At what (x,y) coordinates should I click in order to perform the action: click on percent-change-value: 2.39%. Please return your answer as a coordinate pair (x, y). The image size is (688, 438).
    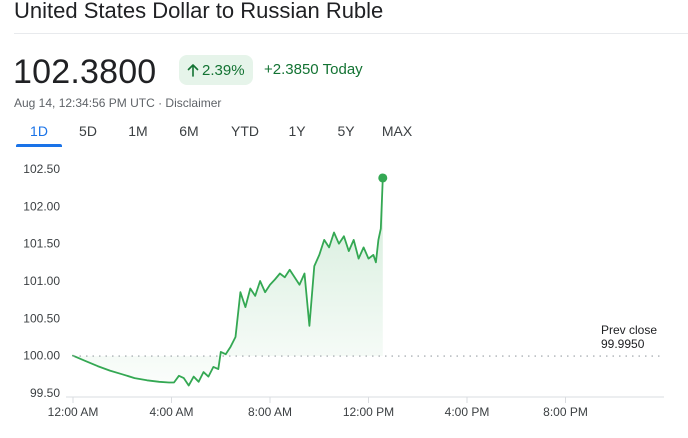
    Looking at the image, I should click on (223, 70).